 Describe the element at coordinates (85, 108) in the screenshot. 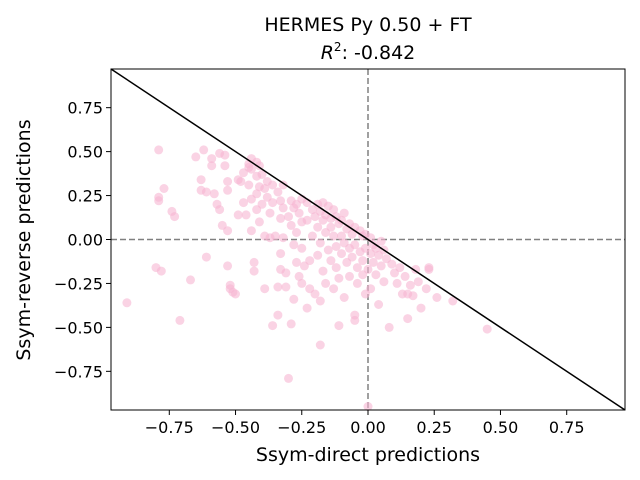

I see `y-tick-label: 0.75` at that location.